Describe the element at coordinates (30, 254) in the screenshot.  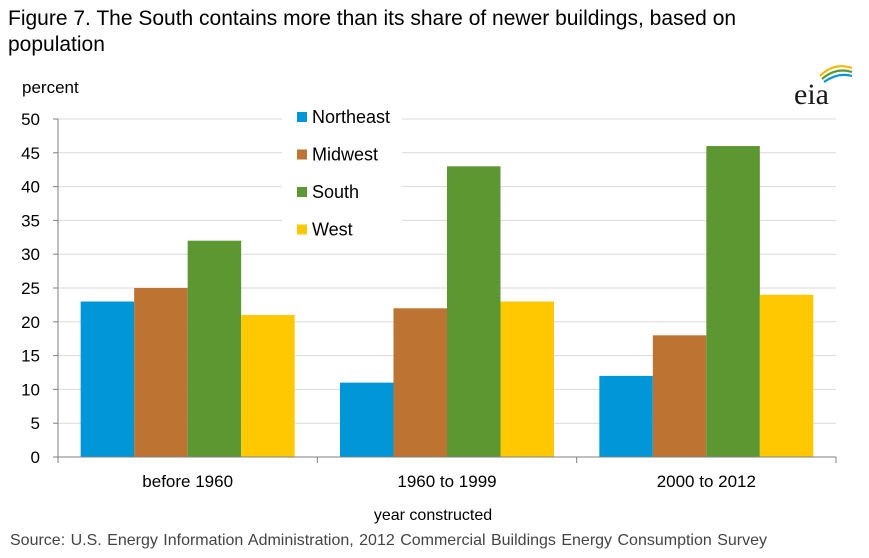
I see `y-tick-label: 30` at that location.